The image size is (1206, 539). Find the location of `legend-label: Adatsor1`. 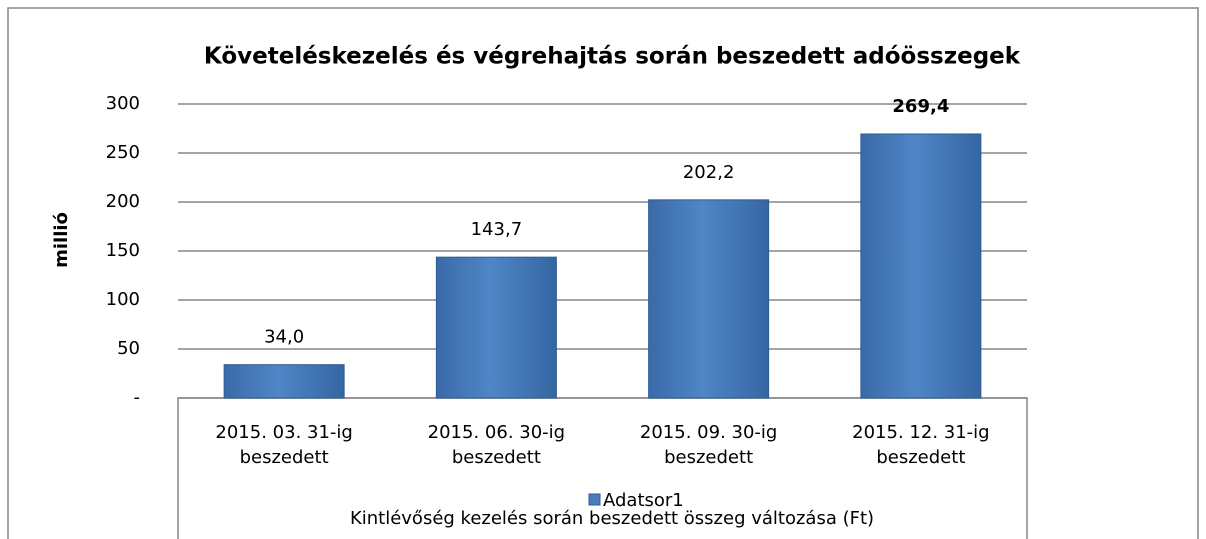

legend-label: Adatsor1 is located at coordinates (643, 500).